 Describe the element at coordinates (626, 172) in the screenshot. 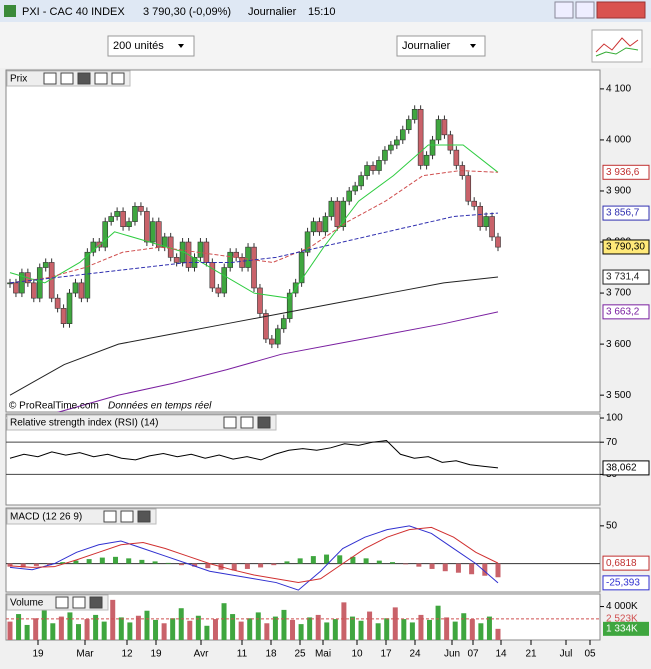

I see `price-box` at that location.